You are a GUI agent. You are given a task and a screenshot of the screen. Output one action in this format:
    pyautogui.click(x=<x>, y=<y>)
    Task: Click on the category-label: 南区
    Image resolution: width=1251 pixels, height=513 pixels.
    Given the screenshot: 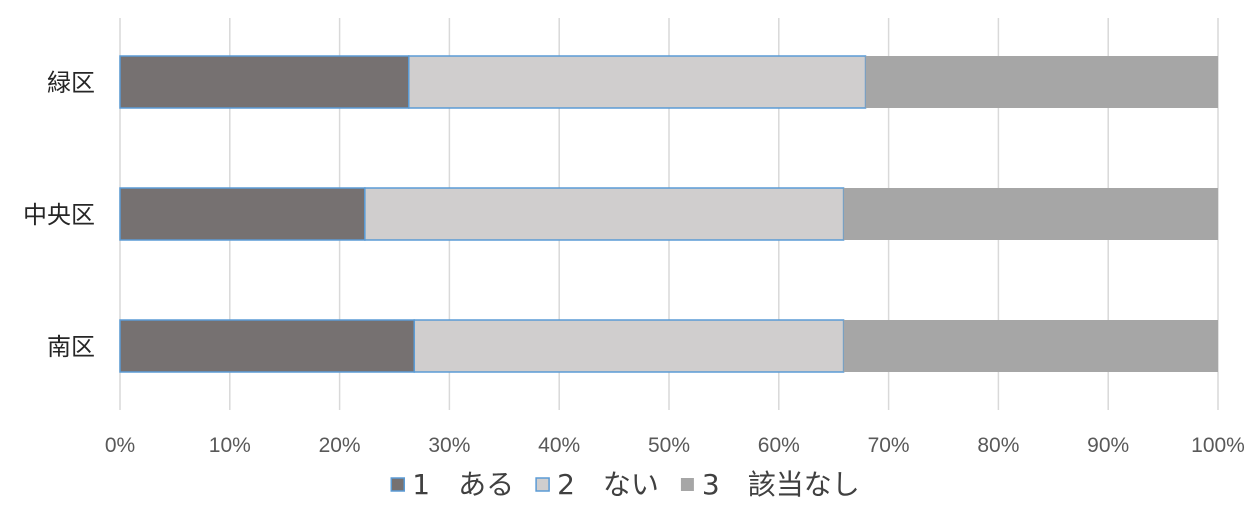 What is the action you would take?
    pyautogui.click(x=71, y=347)
    